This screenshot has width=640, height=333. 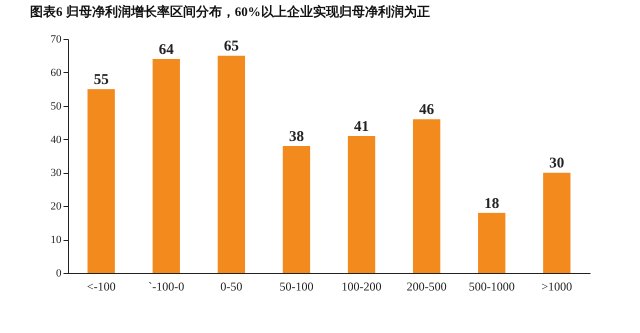 I want to click on x-tick-label: 50-100, so click(x=296, y=287).